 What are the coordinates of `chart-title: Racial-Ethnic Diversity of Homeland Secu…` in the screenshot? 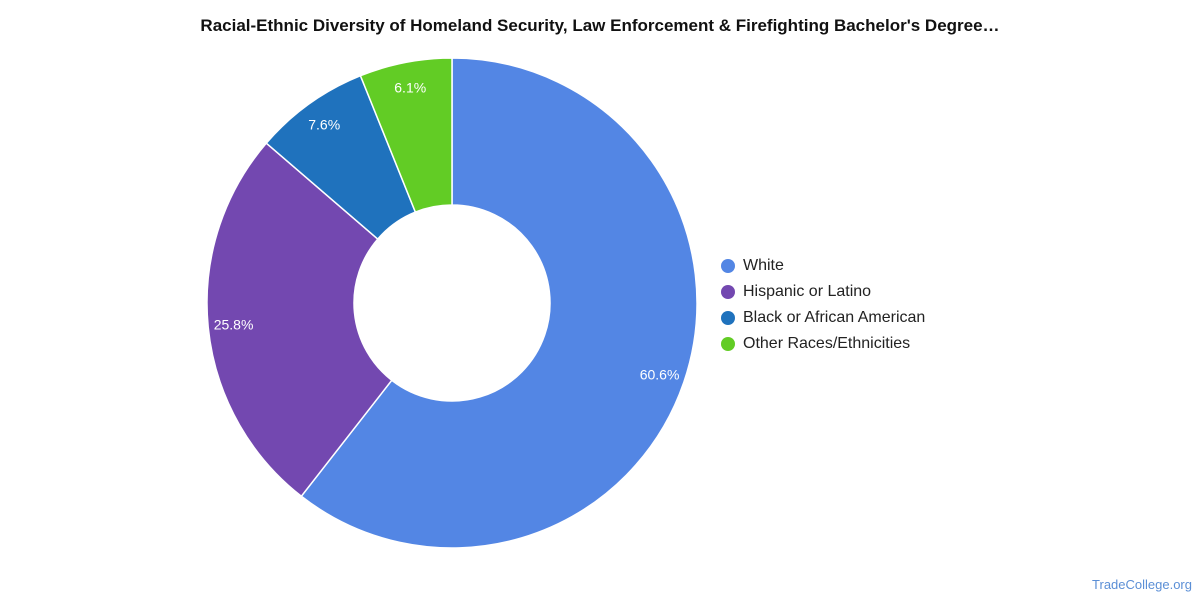 It's located at (600, 25).